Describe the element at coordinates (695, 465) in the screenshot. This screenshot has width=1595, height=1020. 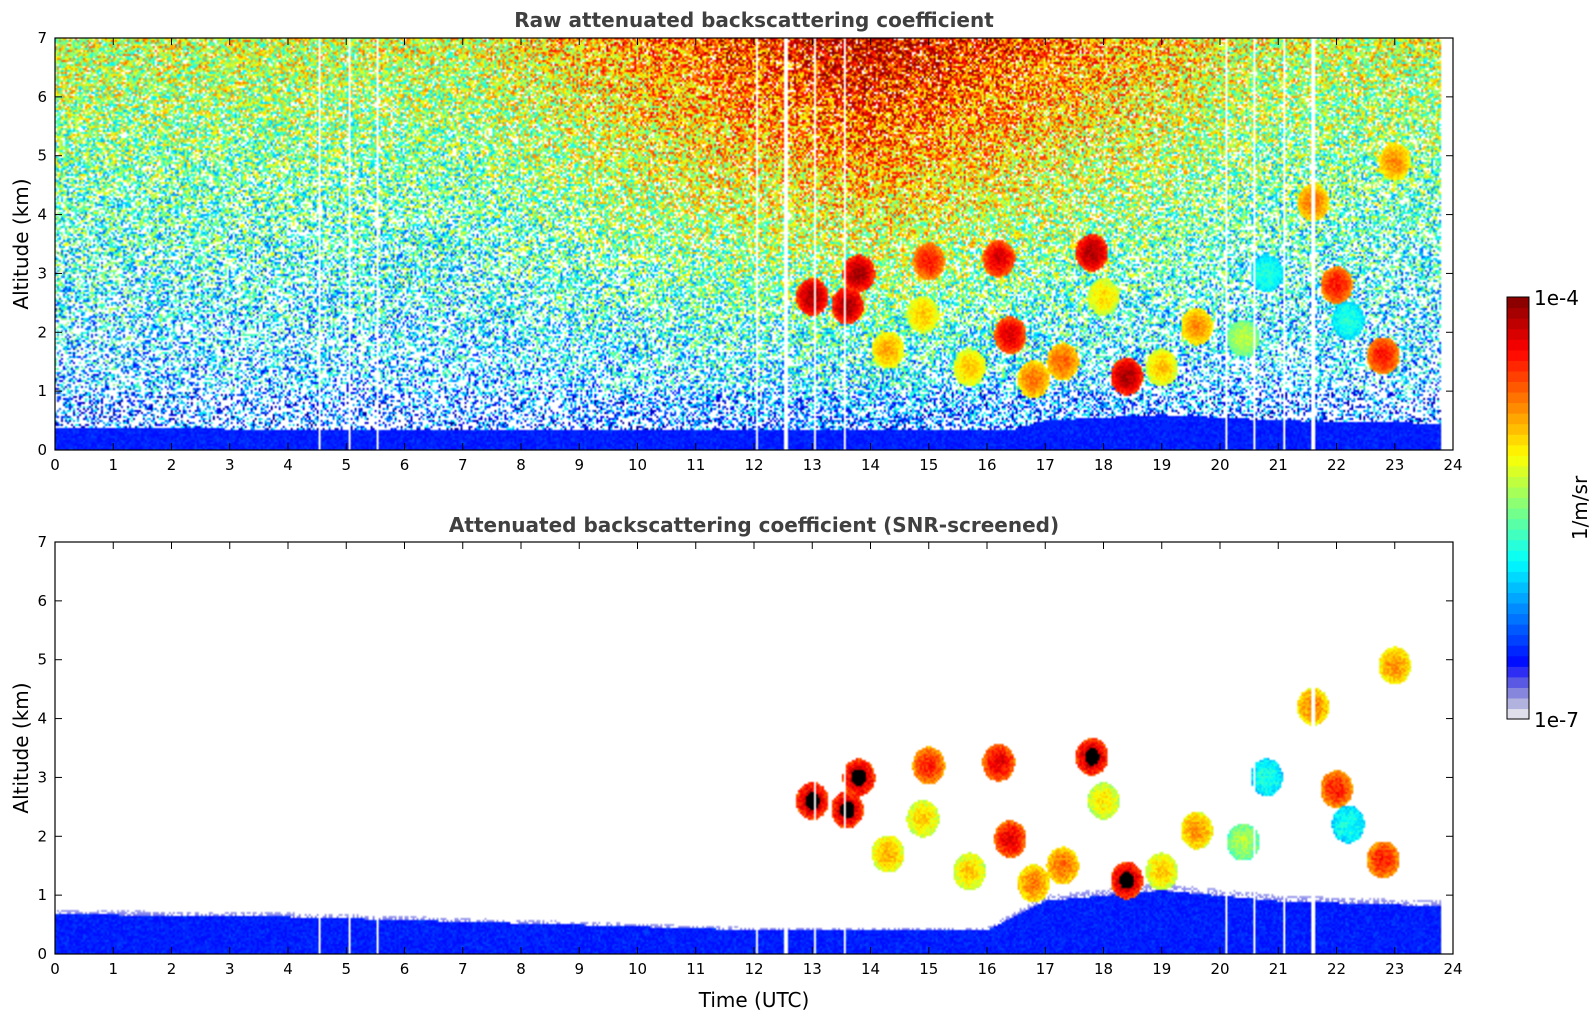
I see `panel-raw-xtick-label: 11` at that location.